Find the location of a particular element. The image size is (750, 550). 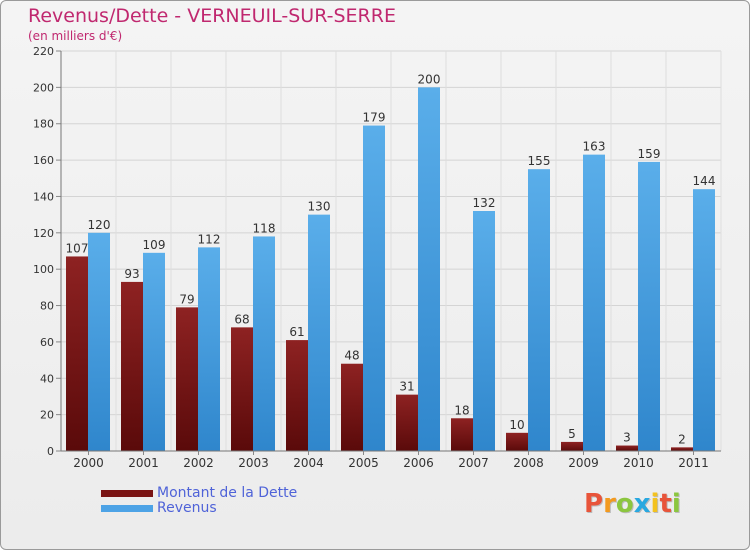

data-label: 68 is located at coordinates (241, 319).